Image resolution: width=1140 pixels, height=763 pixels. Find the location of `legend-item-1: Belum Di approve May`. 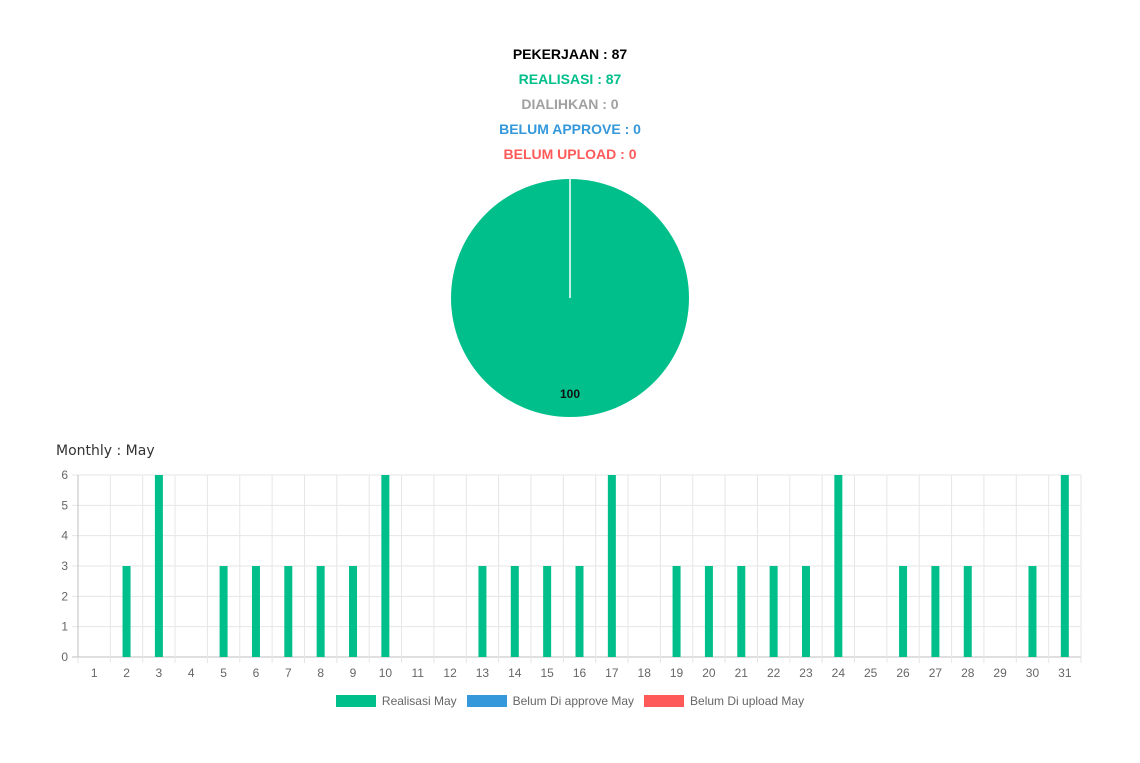

legend-item-1: Belum Di approve May is located at coordinates (550, 701).